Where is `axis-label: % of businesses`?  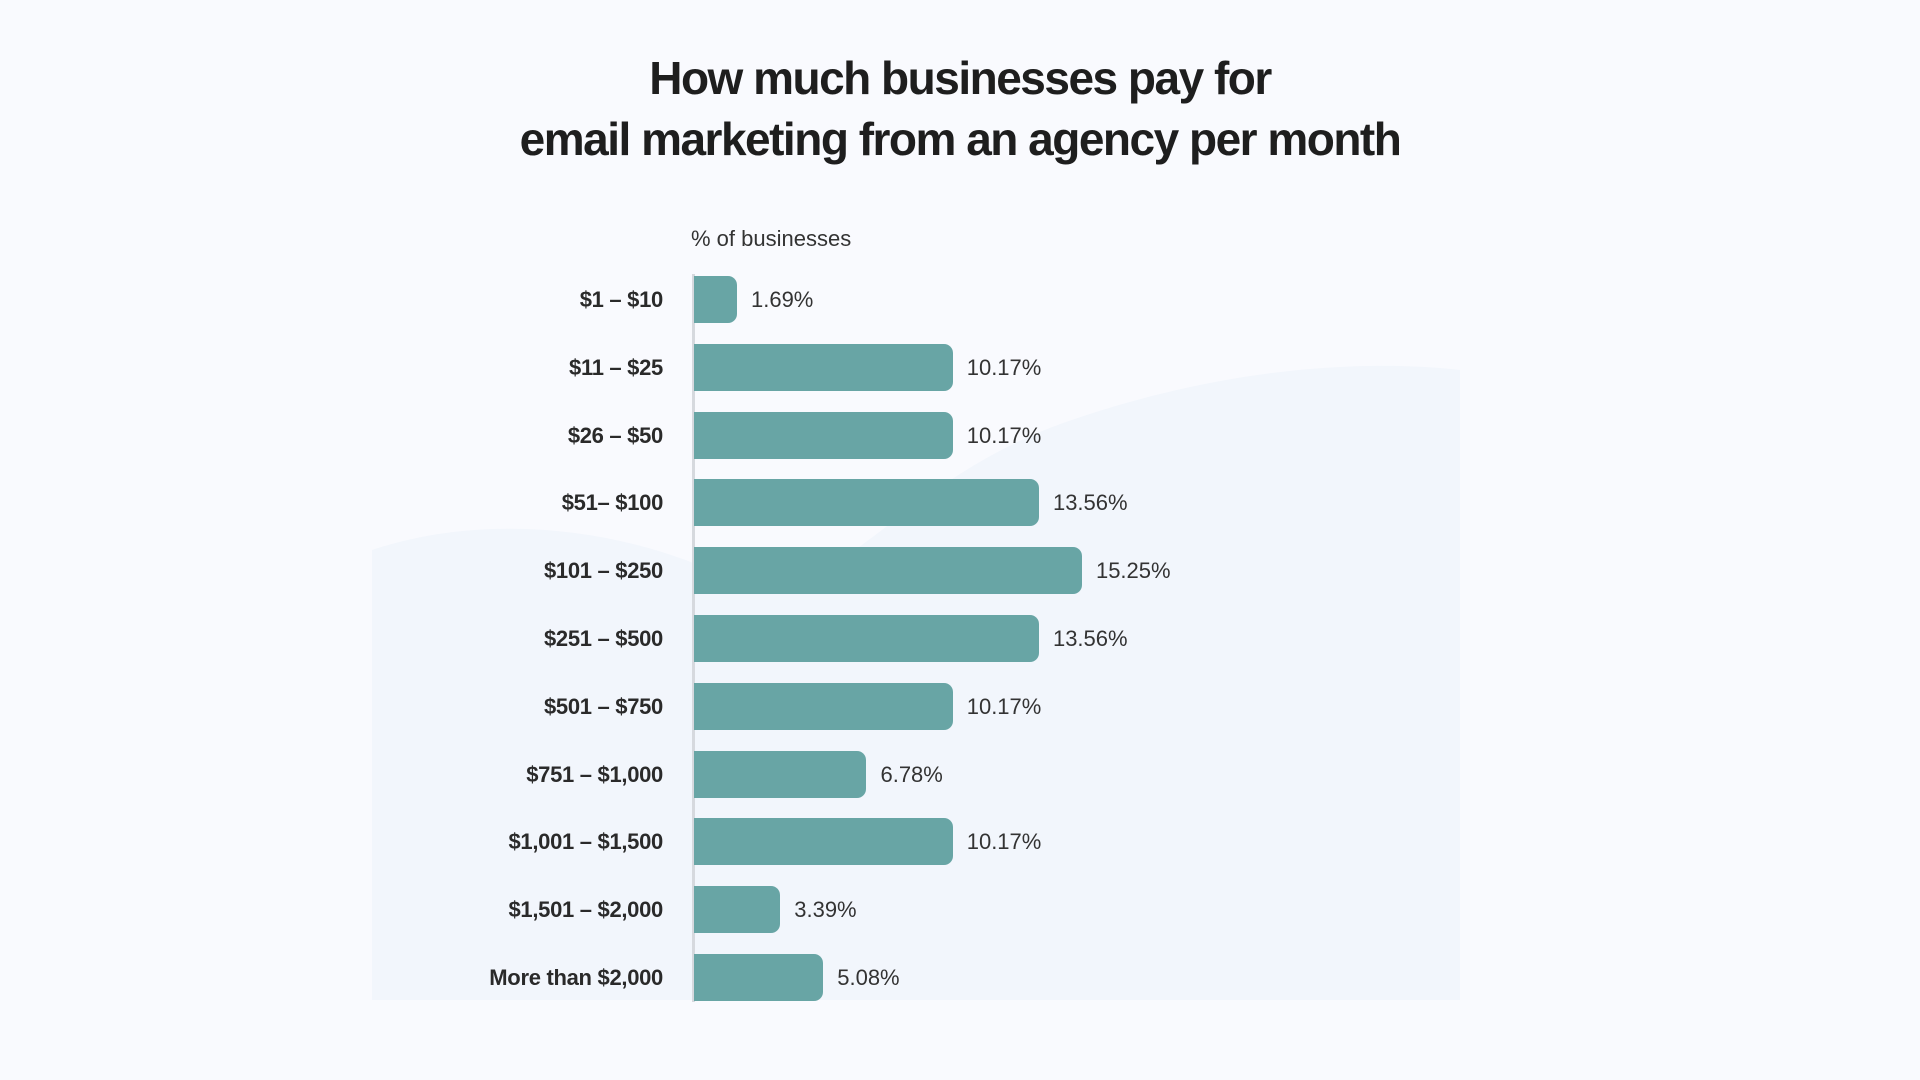 axis-label: % of businesses is located at coordinates (771, 238).